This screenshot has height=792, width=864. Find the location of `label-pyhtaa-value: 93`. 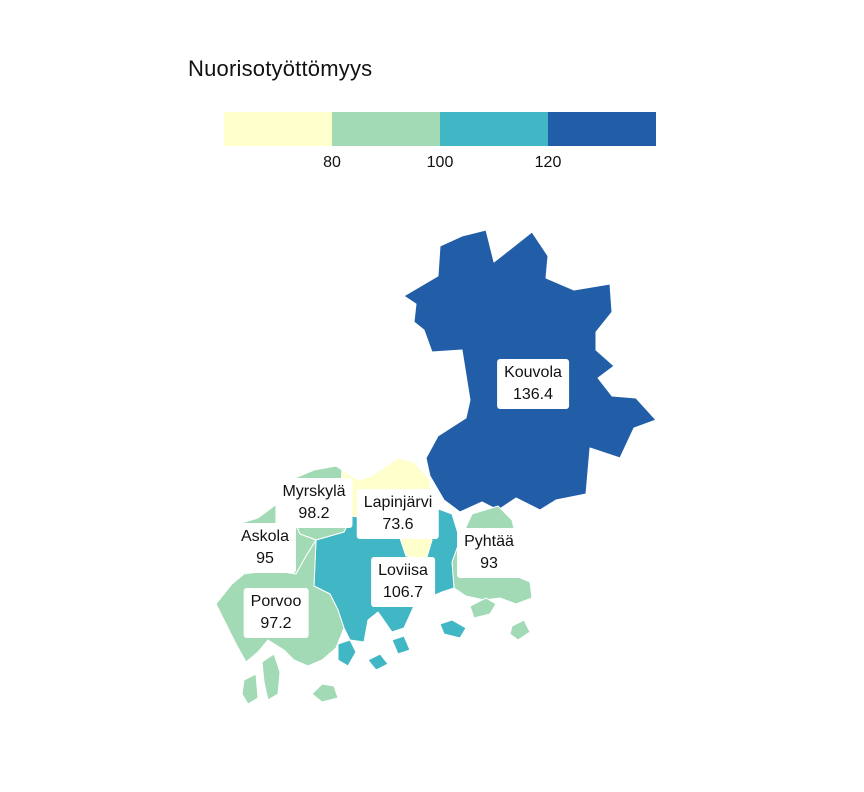

label-pyhtaa-value: 93 is located at coordinates (489, 563).